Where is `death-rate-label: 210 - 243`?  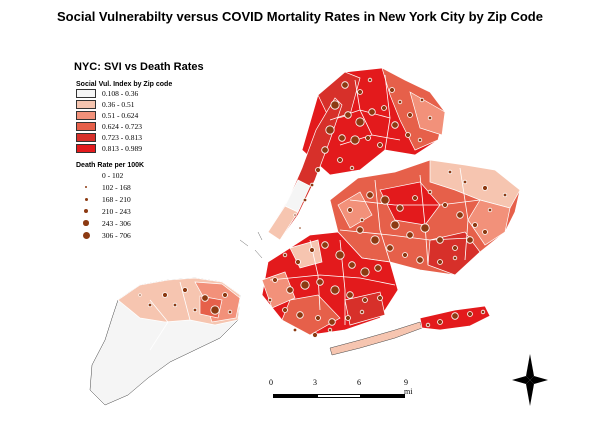 death-rate-label: 210 - 243 is located at coordinates (116, 211).